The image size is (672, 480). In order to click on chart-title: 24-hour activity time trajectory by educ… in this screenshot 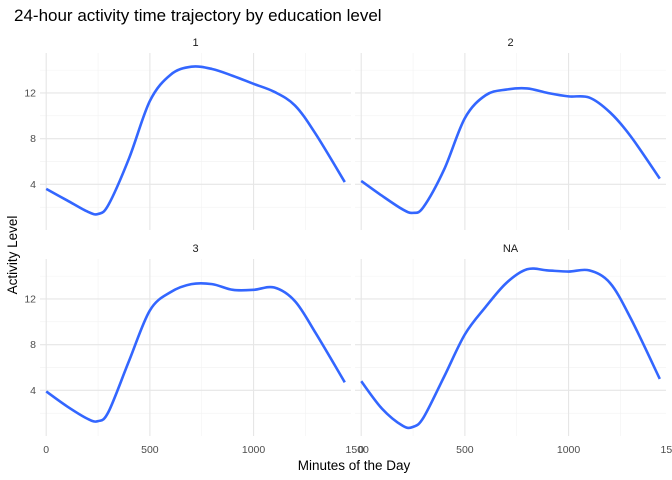, I will do `click(198, 15)`.